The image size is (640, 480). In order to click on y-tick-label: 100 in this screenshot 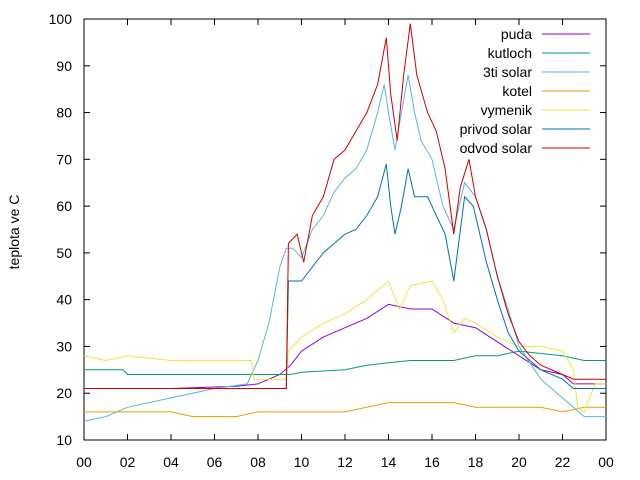, I will do `click(61, 19)`.